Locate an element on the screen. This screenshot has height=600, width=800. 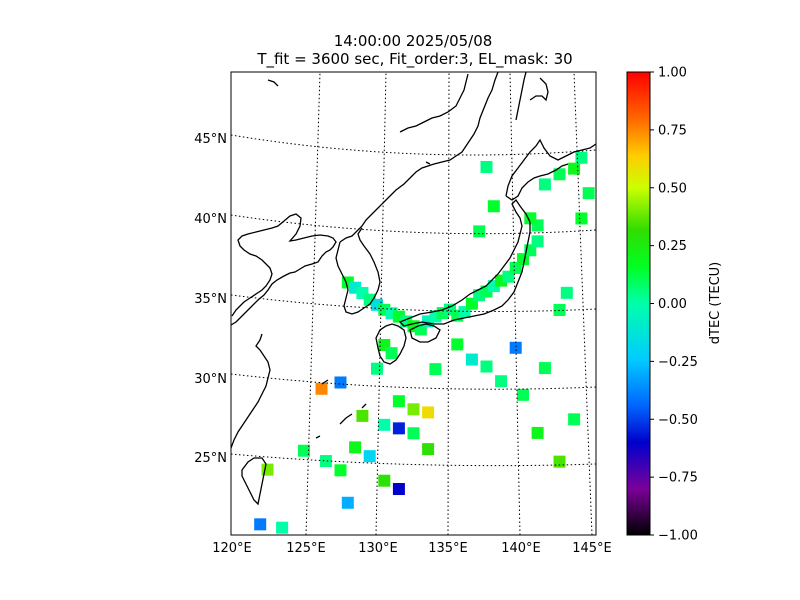
lon-tick-label: 140°E is located at coordinates (521, 548).